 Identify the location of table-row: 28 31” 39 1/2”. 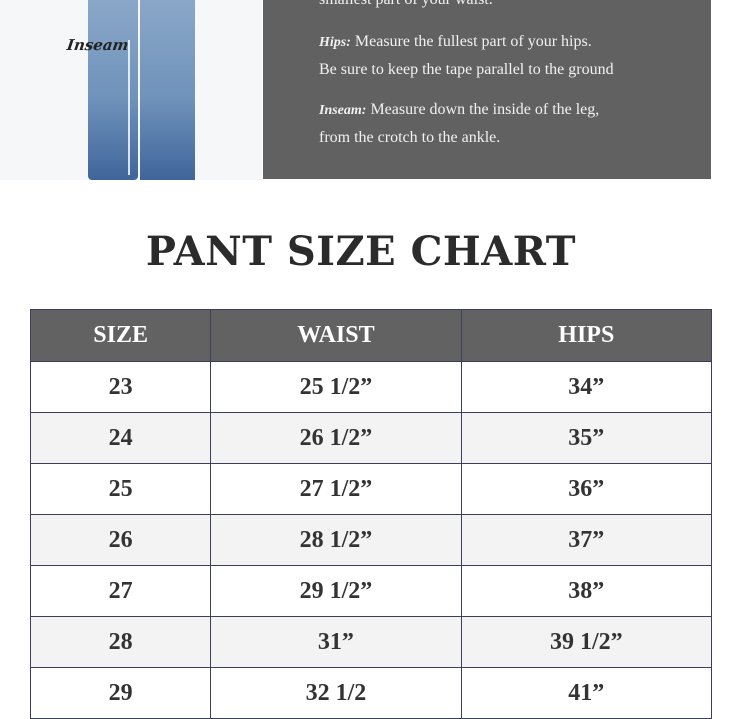
(371, 642).